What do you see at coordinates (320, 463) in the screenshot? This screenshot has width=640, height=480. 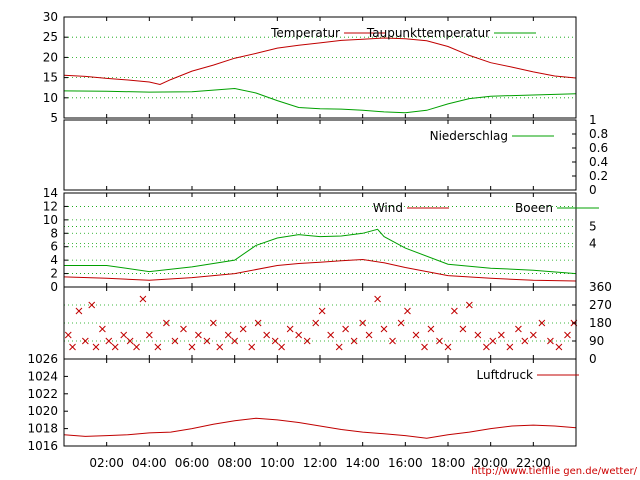 I see `x-tick-label: 12:00` at bounding box center [320, 463].